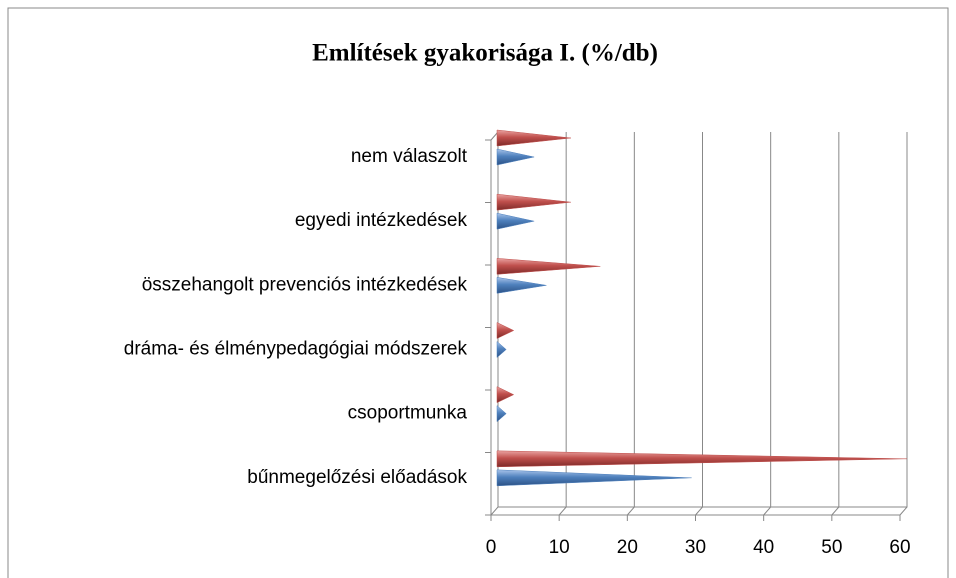  I want to click on x-tick-label: 50, so click(831, 547).